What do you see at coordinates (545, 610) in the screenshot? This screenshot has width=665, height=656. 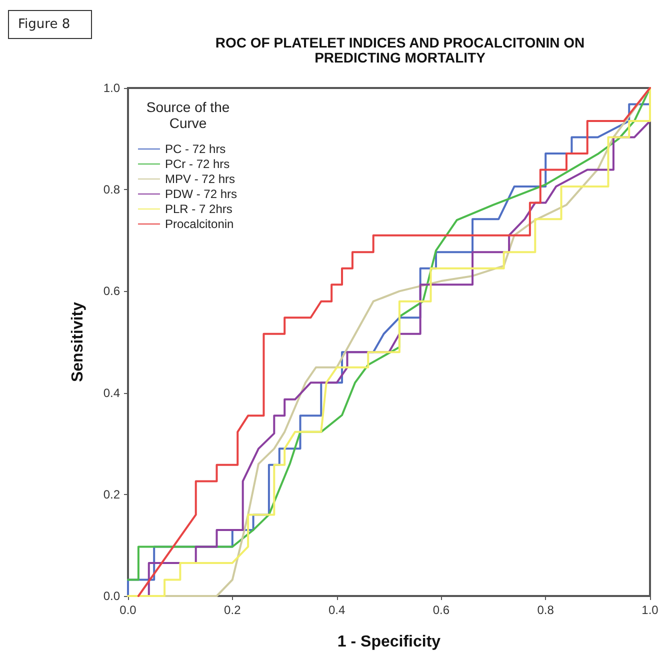 I see `x-tick-label: 0.8` at bounding box center [545, 610].